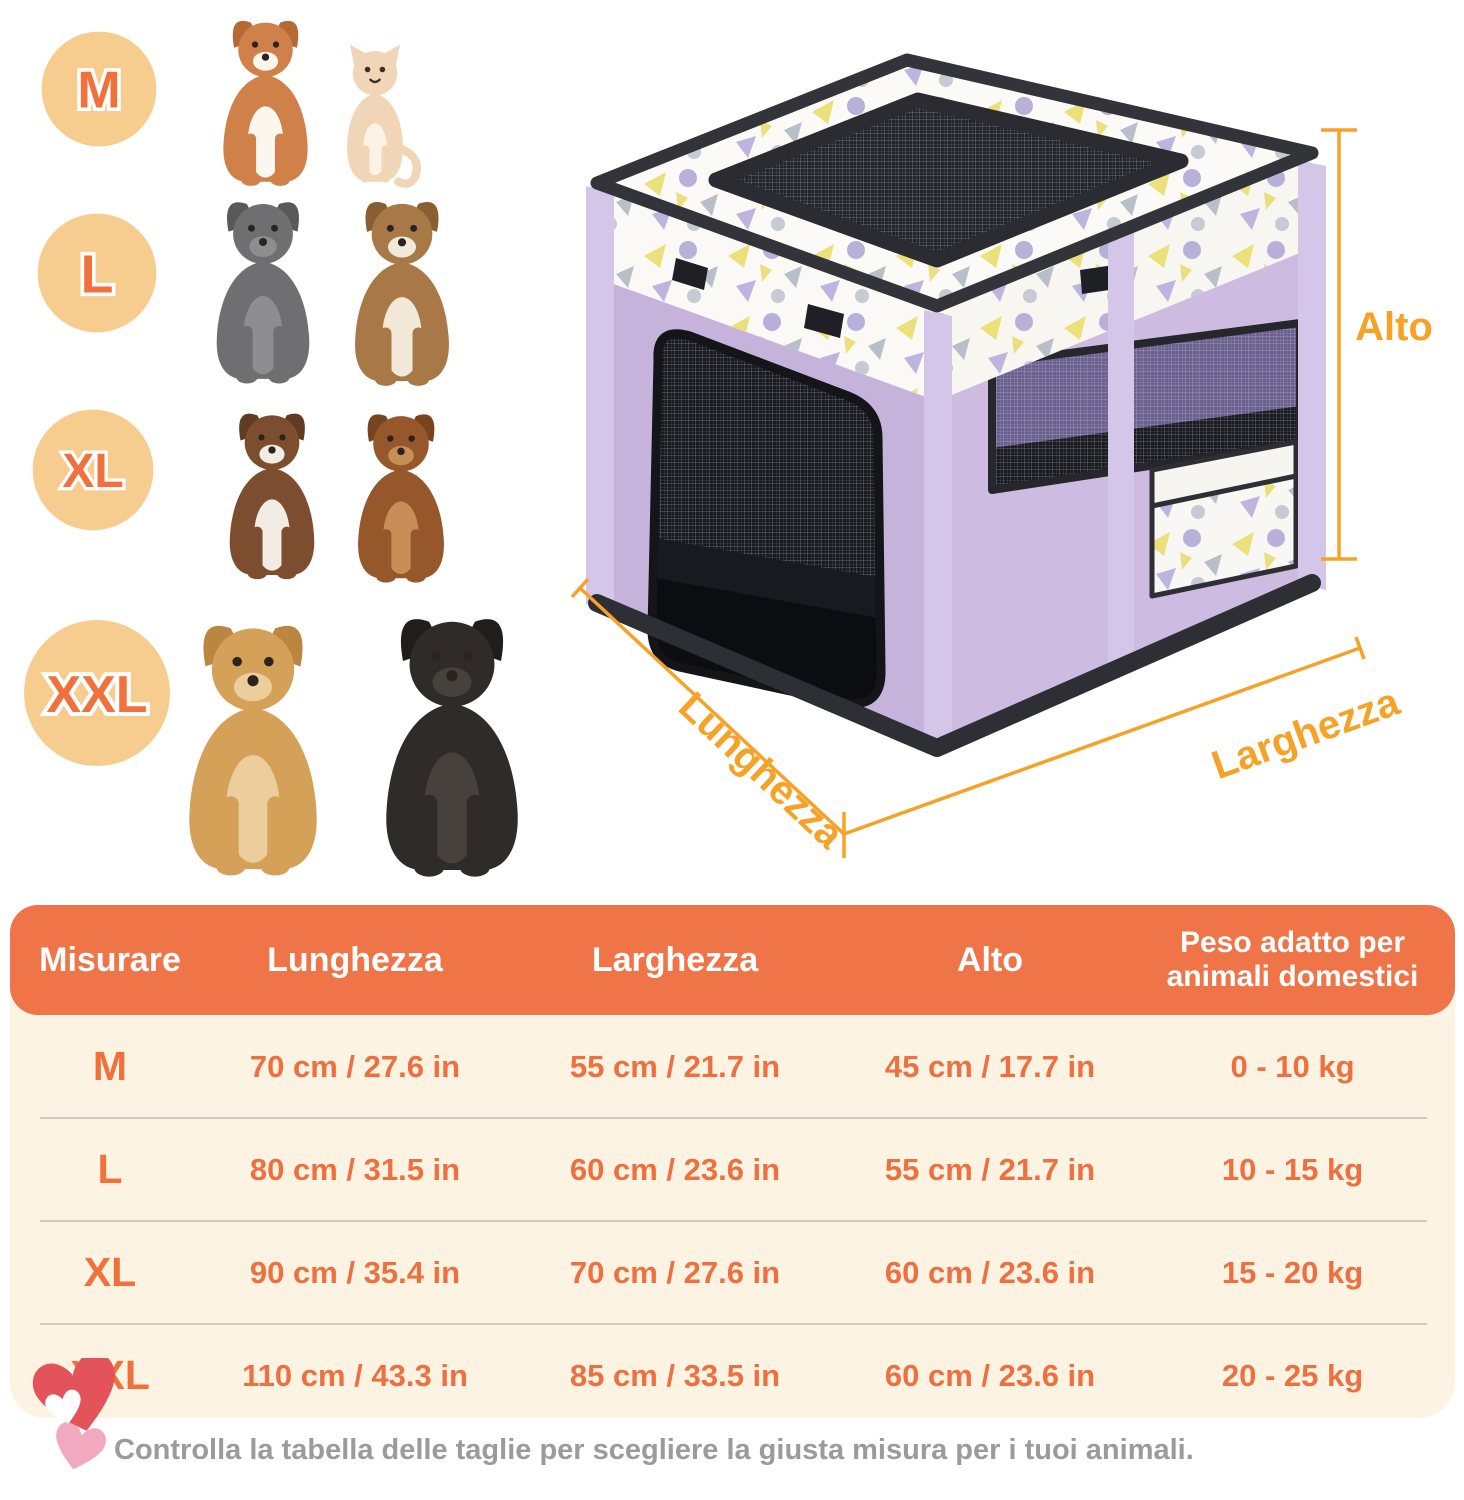 The height and width of the screenshot is (1500, 1464). I want to click on size-badge-label: L, so click(97, 275).